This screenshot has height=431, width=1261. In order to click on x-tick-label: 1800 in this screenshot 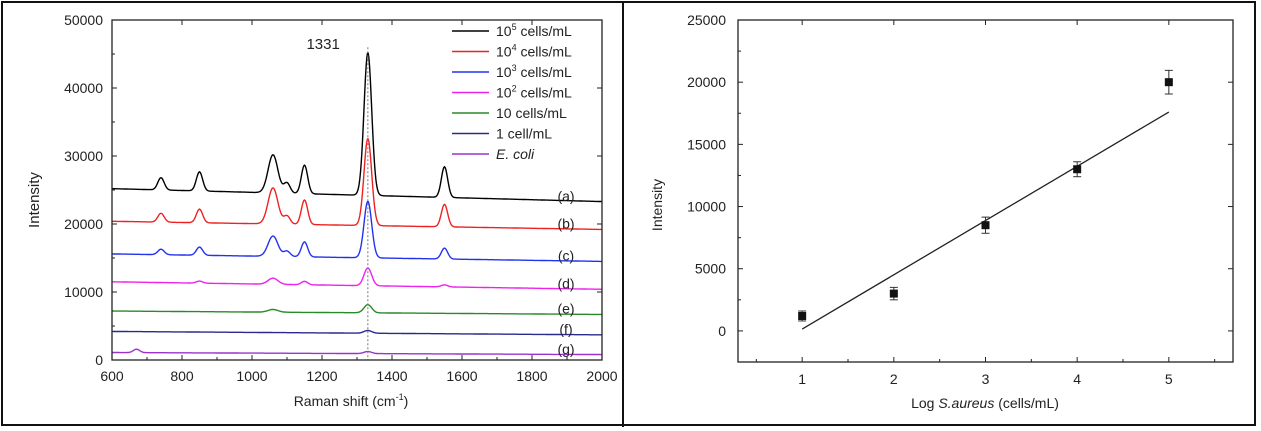, I will do `click(531, 376)`.